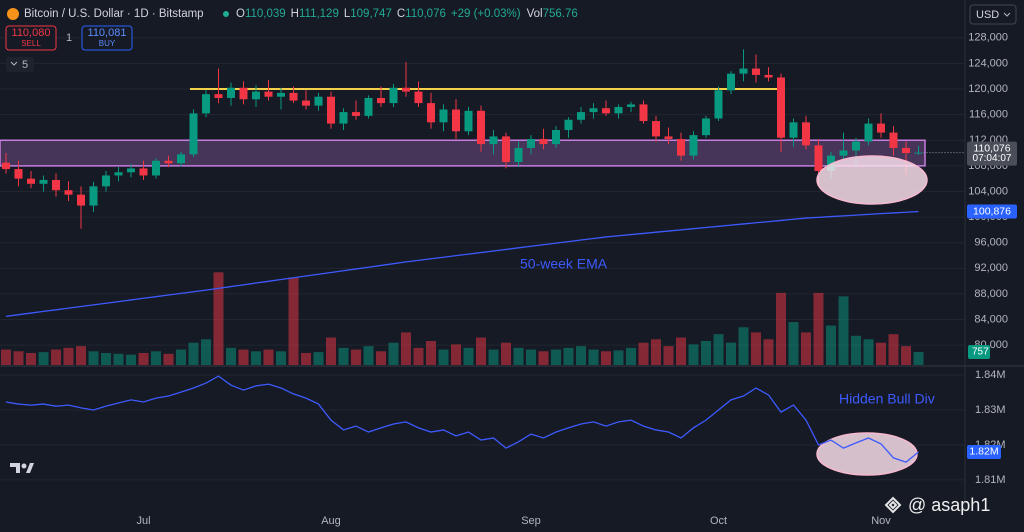 The image size is (1024, 532). Describe the element at coordinates (226, 14) in the screenshot. I see `market-status` at that location.